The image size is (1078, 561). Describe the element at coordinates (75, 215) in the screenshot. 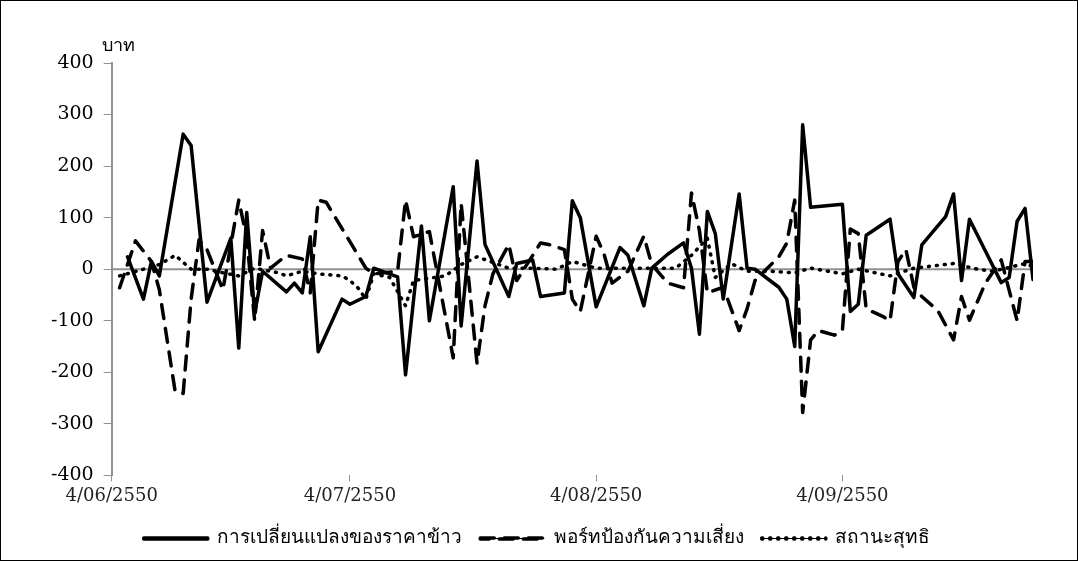

I see `y-tick-label: 100` at that location.